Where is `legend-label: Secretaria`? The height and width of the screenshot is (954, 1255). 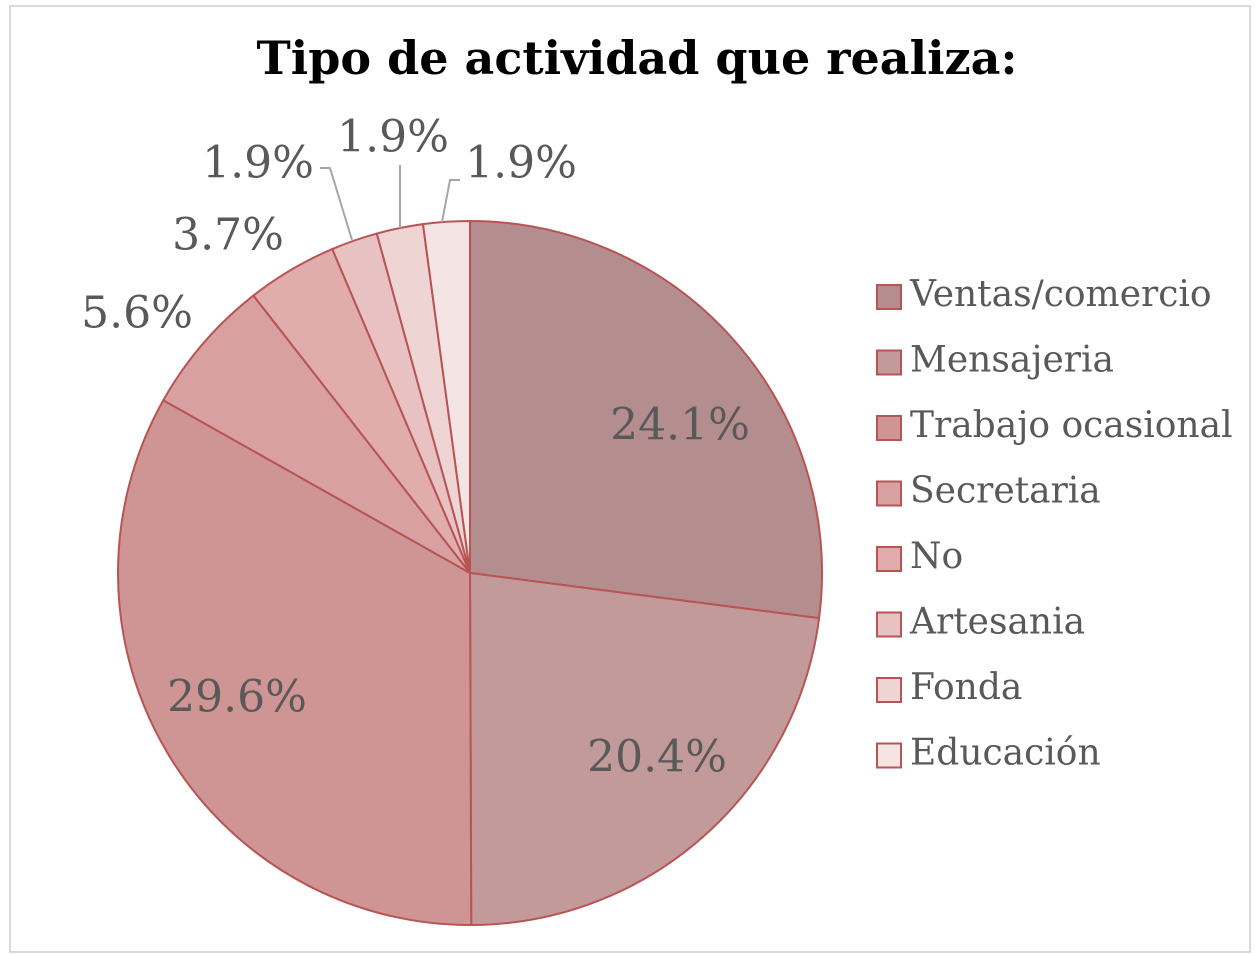 legend-label: Secretaria is located at coordinates (1005, 491).